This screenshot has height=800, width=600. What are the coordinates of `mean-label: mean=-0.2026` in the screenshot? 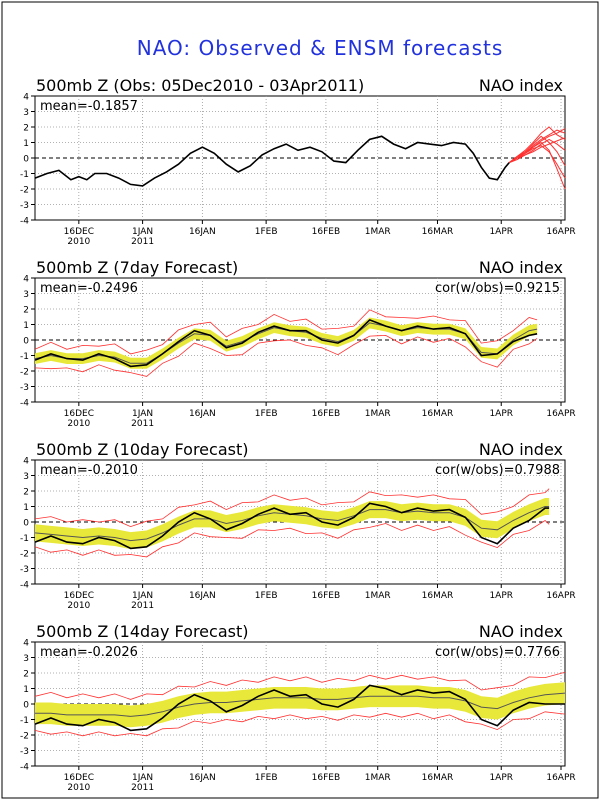 It's located at (89, 652).